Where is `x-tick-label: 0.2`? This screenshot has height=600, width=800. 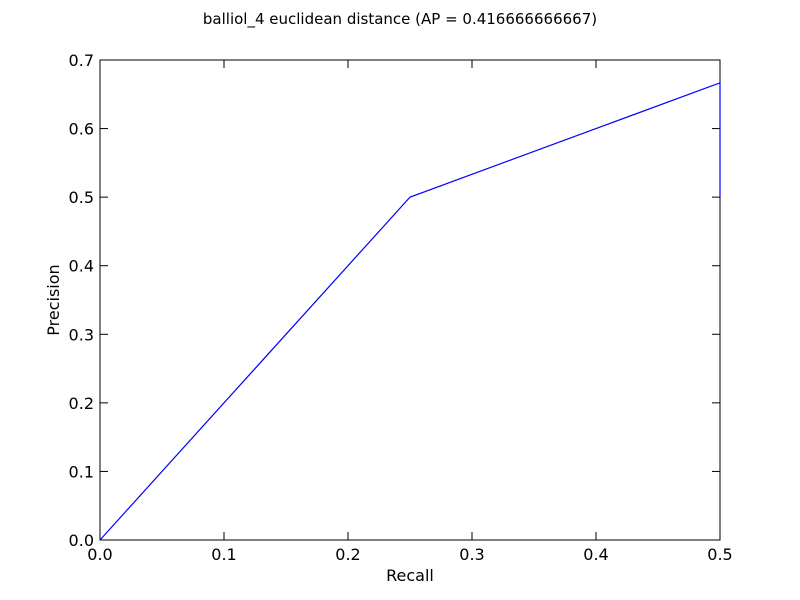 x-tick-label: 0.2 is located at coordinates (347, 554).